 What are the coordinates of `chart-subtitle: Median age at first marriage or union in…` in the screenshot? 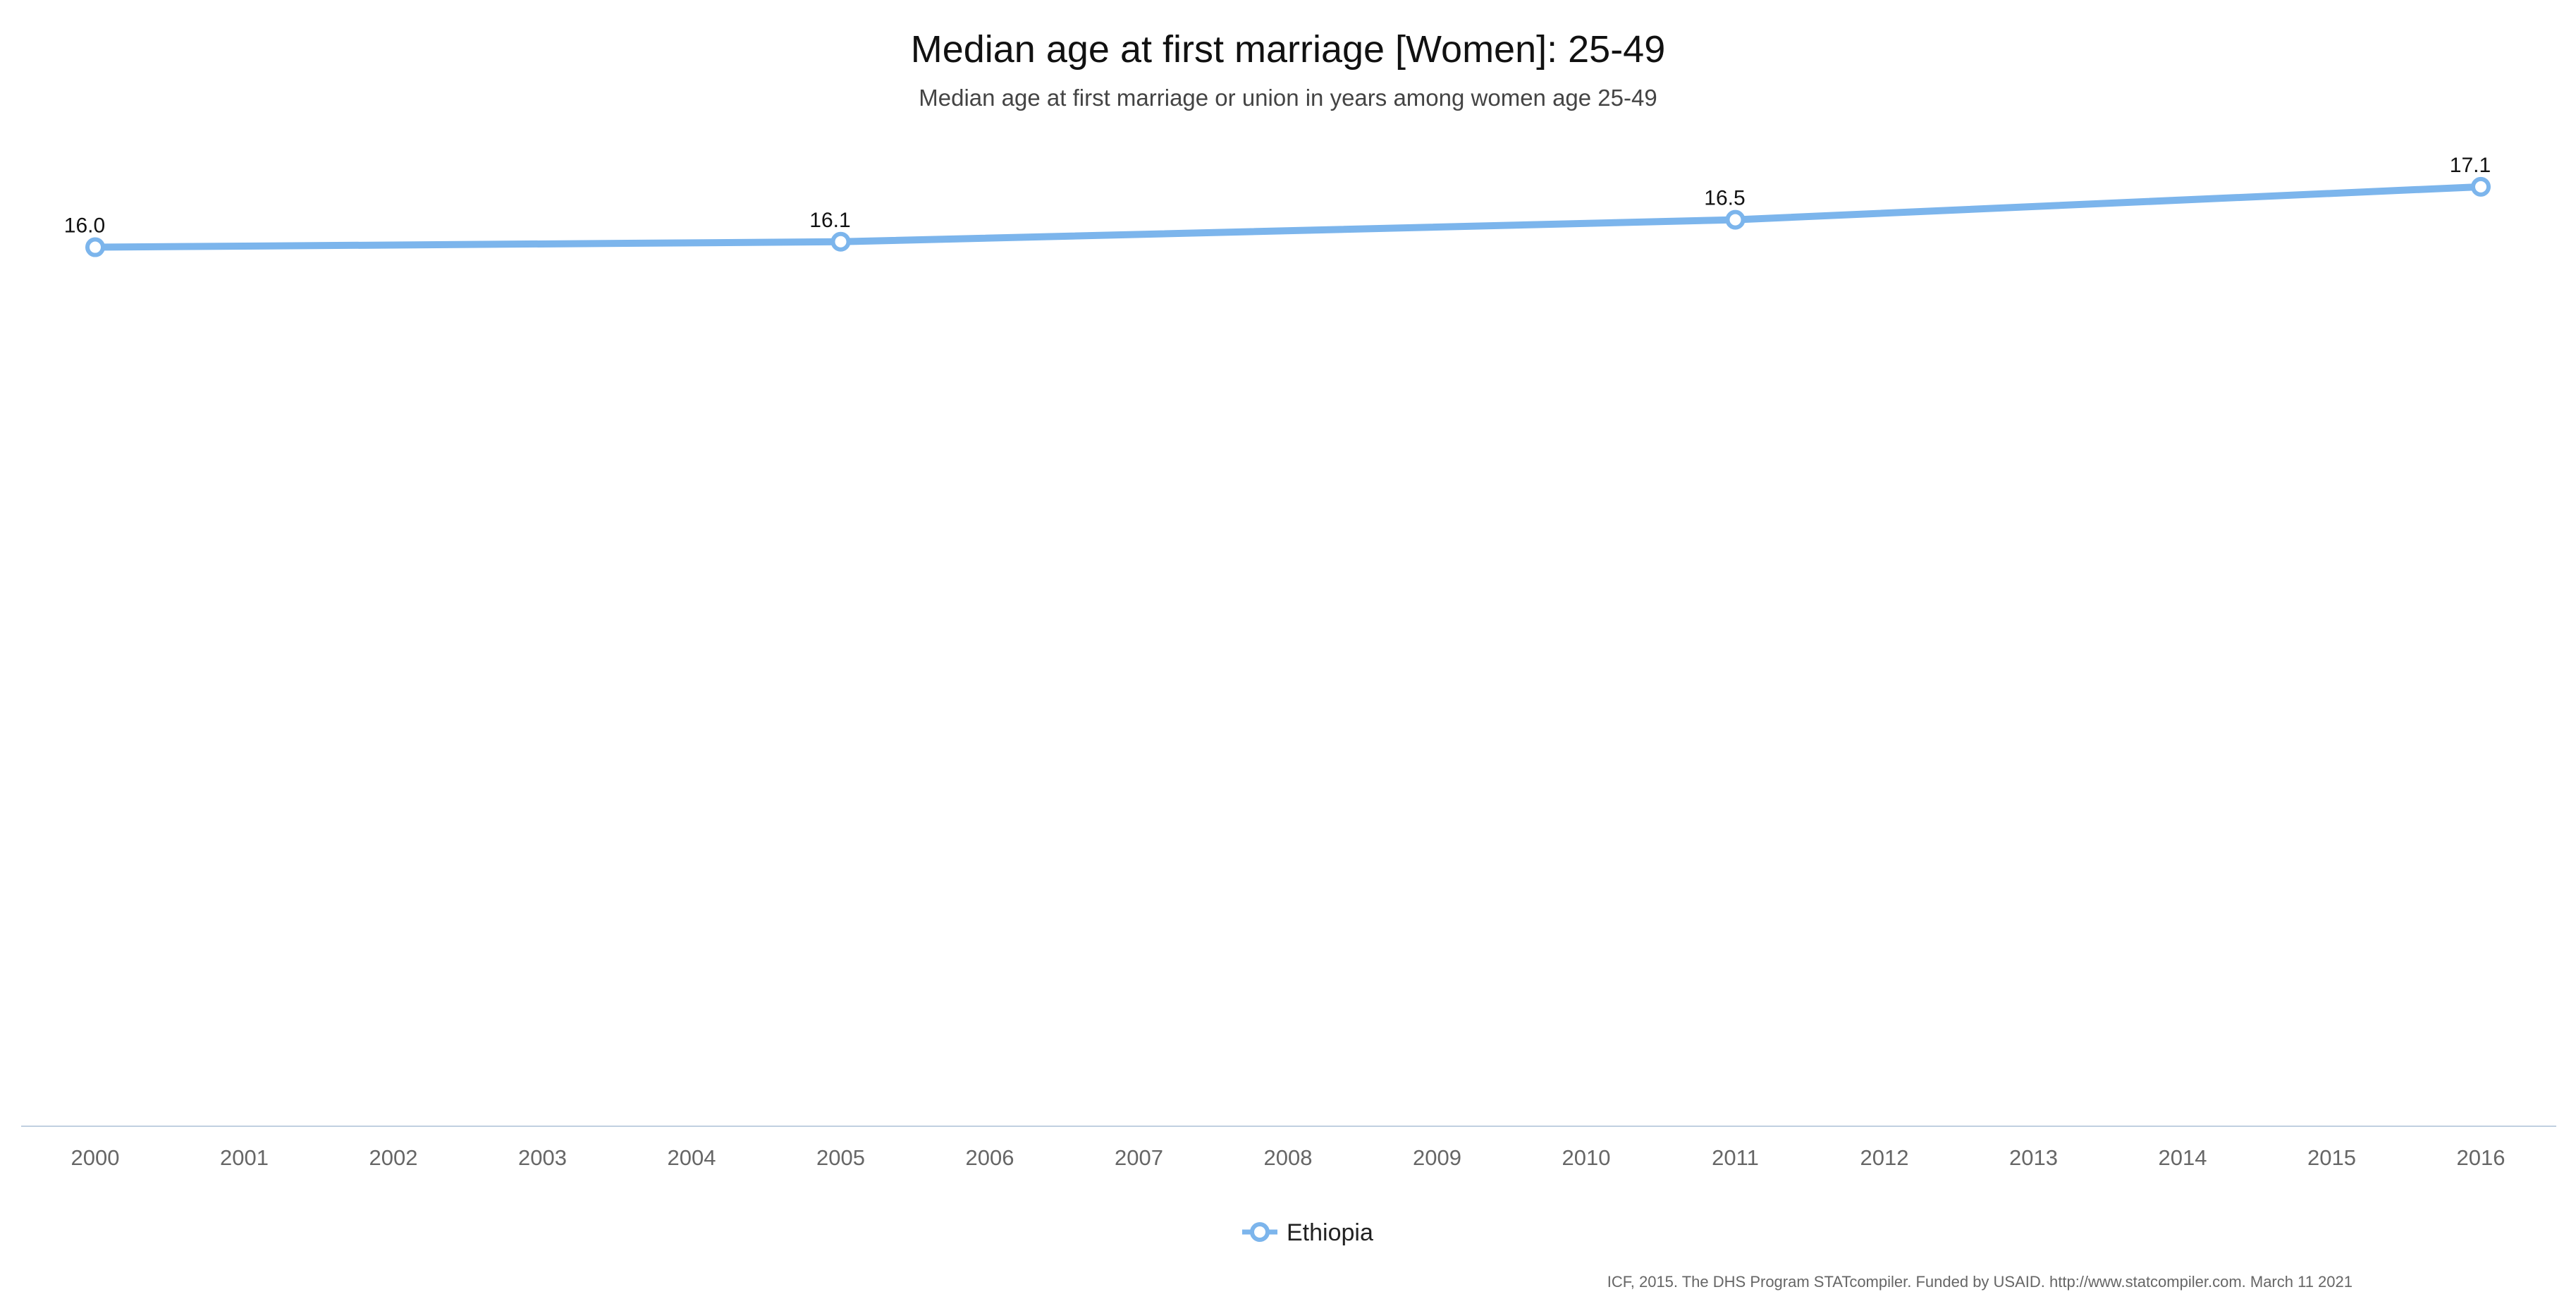 It's located at (1288, 98).